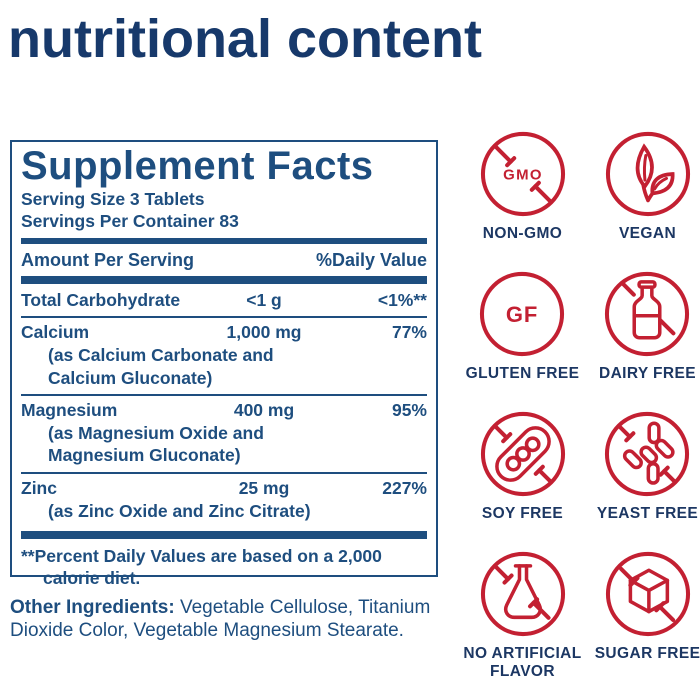 This screenshot has height=700, width=700. What do you see at coordinates (113, 198) in the screenshot?
I see `serving-size: Serving Size 3 Tablets` at bounding box center [113, 198].